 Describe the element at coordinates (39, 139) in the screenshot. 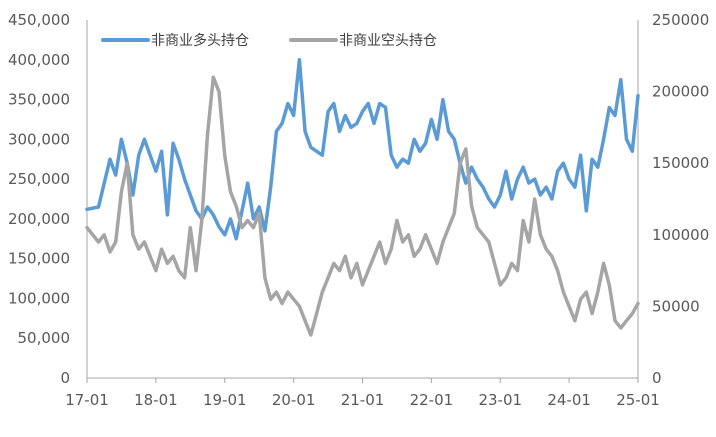

I see `left-y-tick-label: 300,000` at that location.